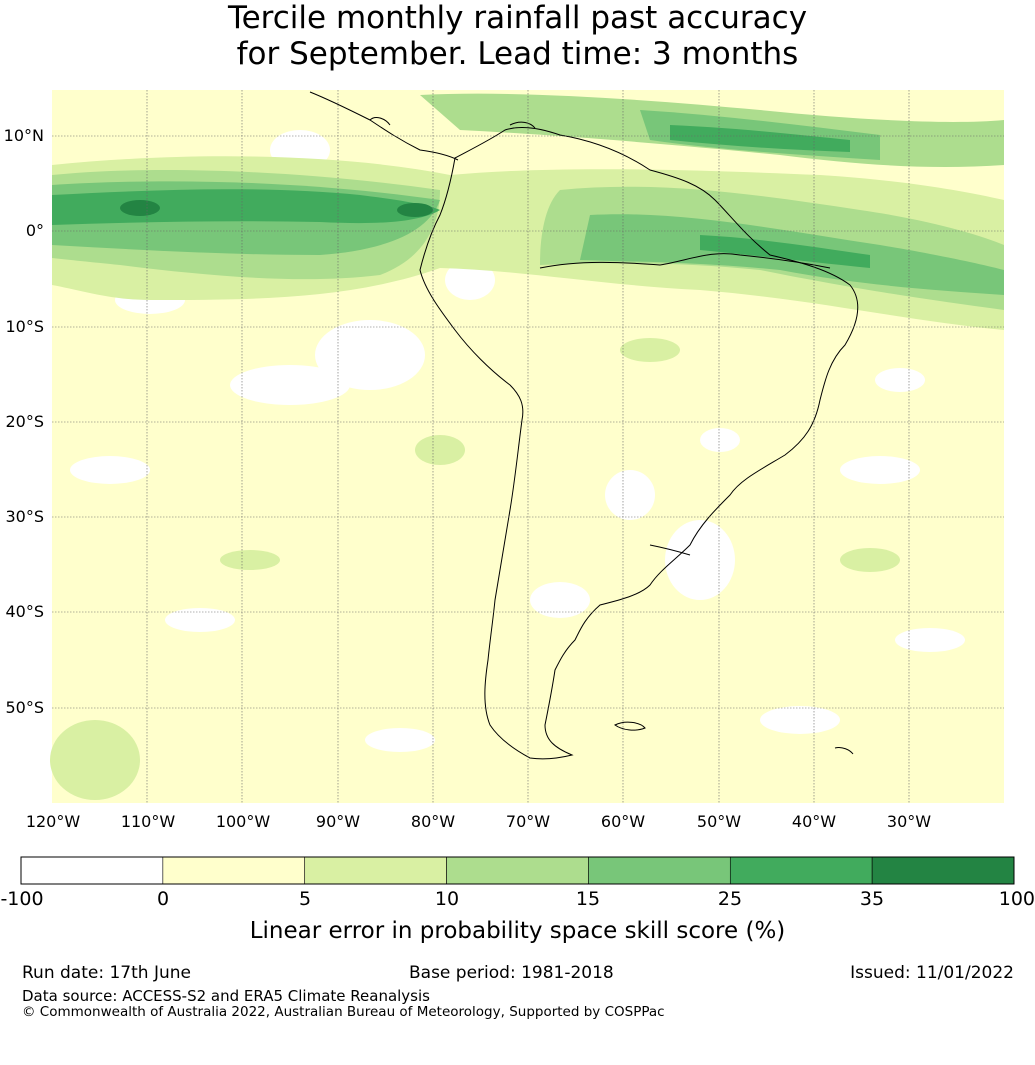  I want to click on lat-label: 10°S, so click(24, 326).